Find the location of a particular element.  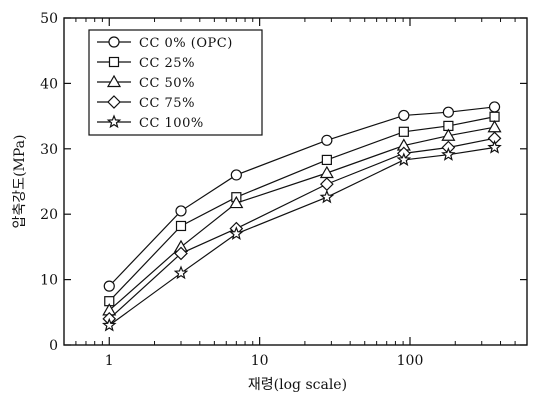

y-tick-label: 40 is located at coordinates (49, 84).